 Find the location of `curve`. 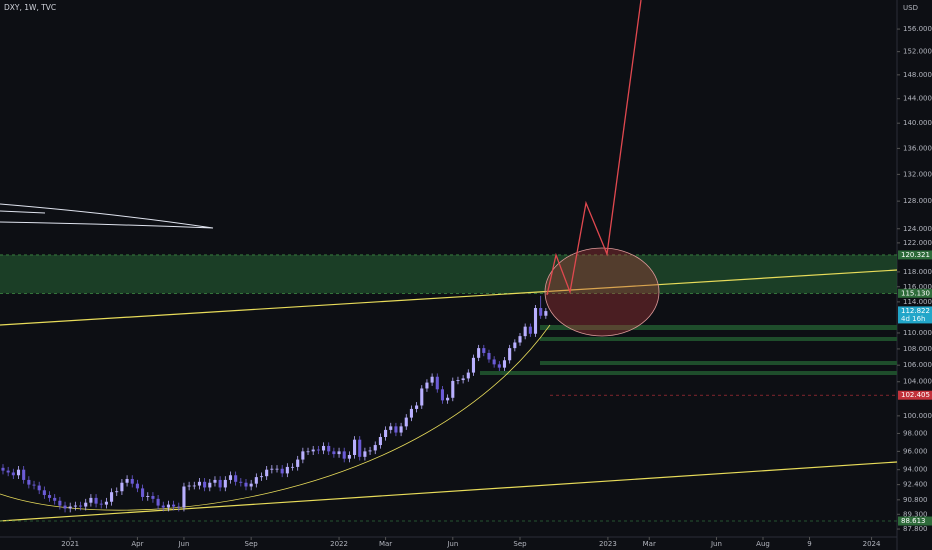

curve is located at coordinates (23, 212).